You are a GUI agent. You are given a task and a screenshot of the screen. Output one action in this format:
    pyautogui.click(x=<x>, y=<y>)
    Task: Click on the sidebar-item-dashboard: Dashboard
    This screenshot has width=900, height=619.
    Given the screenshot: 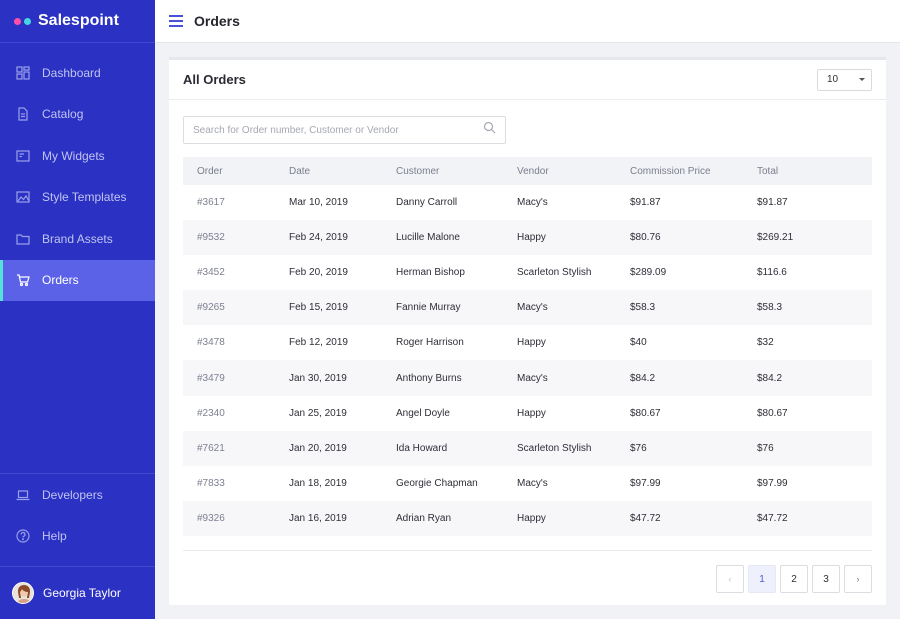 What is the action you would take?
    pyautogui.click(x=77, y=73)
    